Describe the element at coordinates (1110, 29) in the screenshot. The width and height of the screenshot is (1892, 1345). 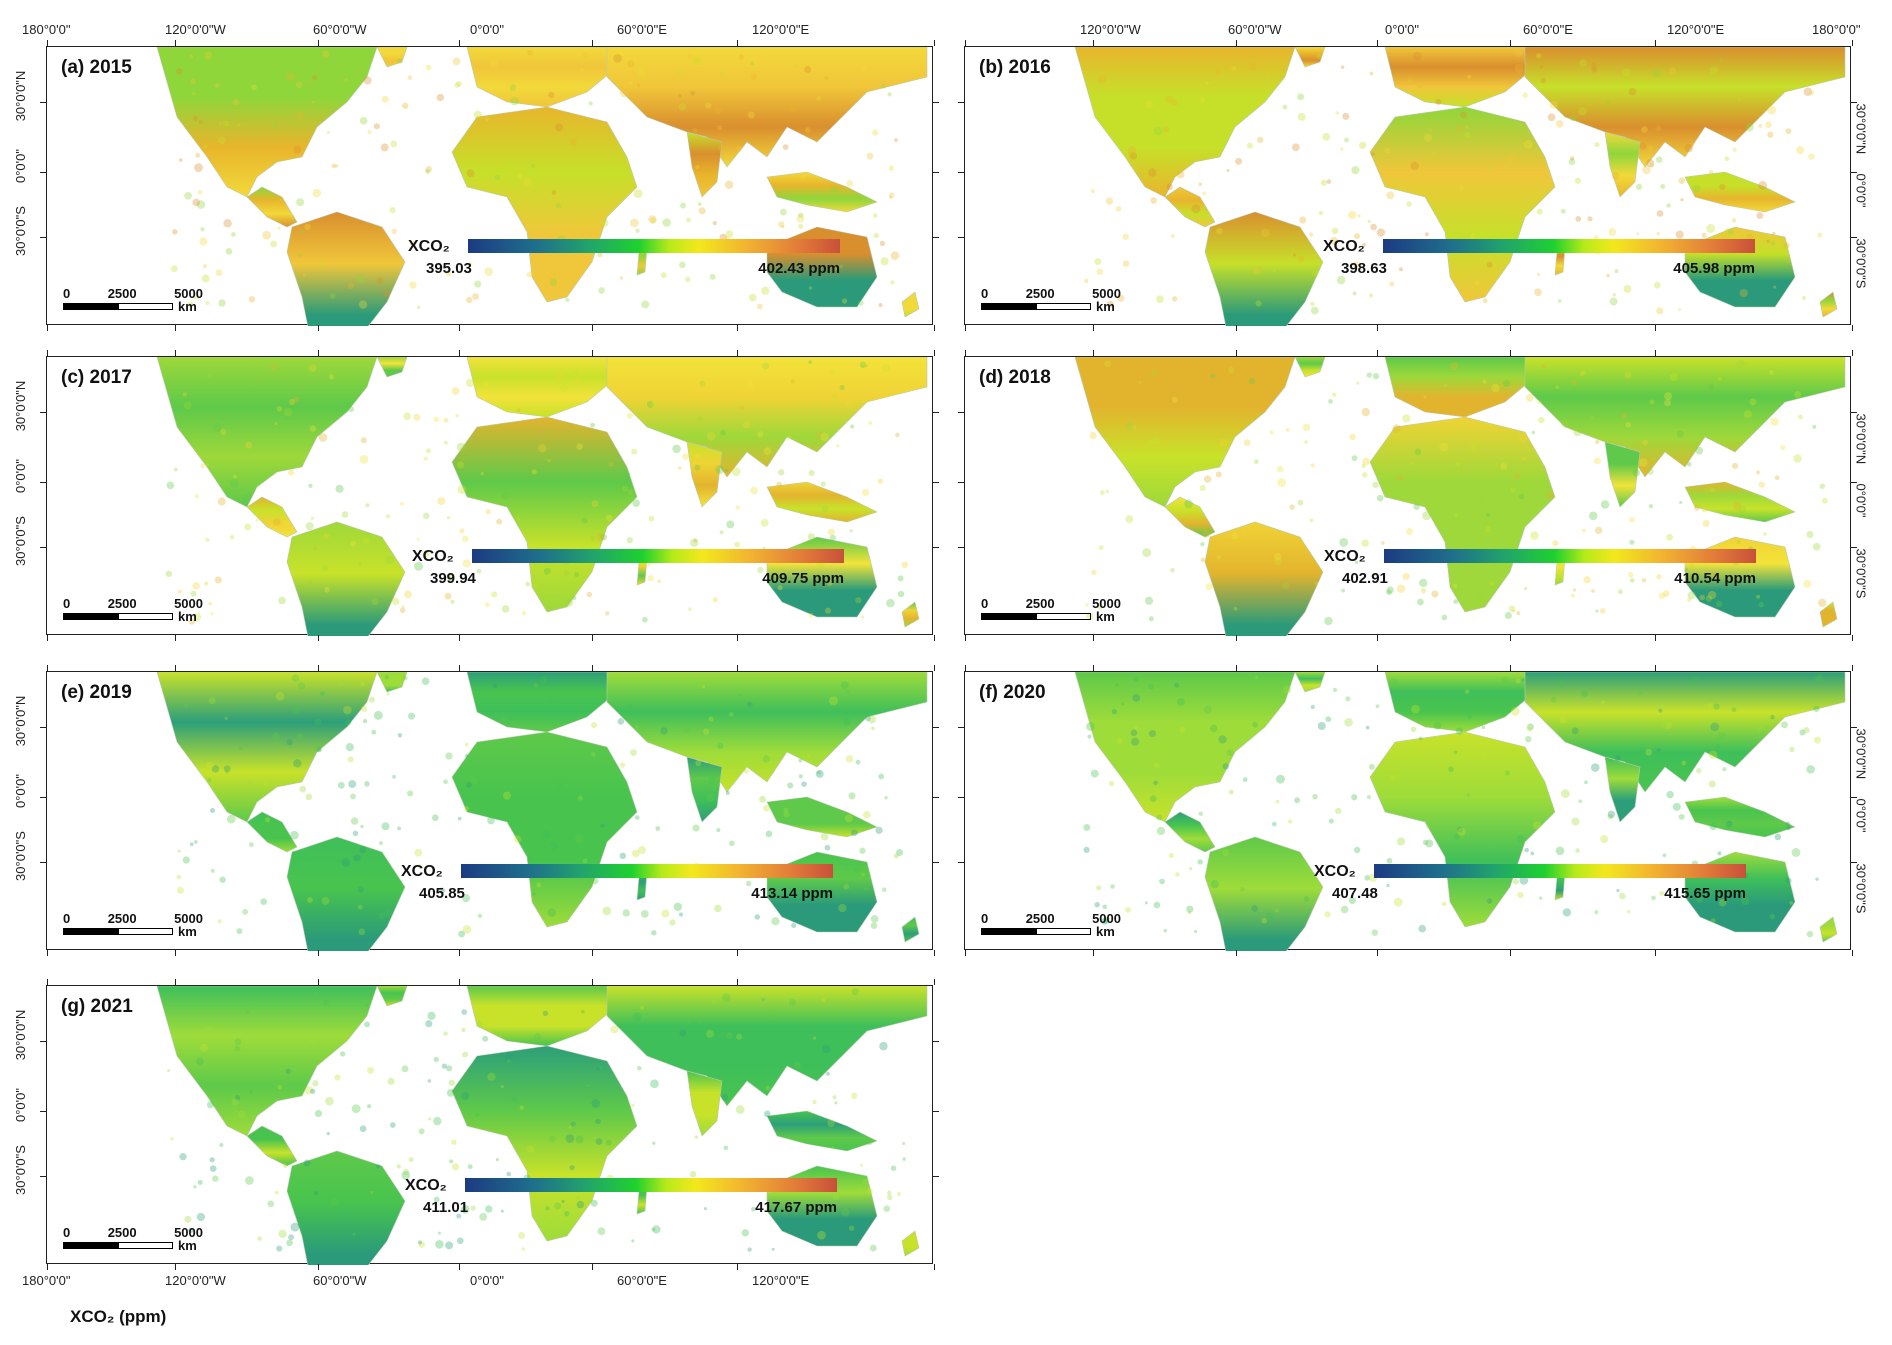
I see `lon-label: 120°0'0"W` at that location.